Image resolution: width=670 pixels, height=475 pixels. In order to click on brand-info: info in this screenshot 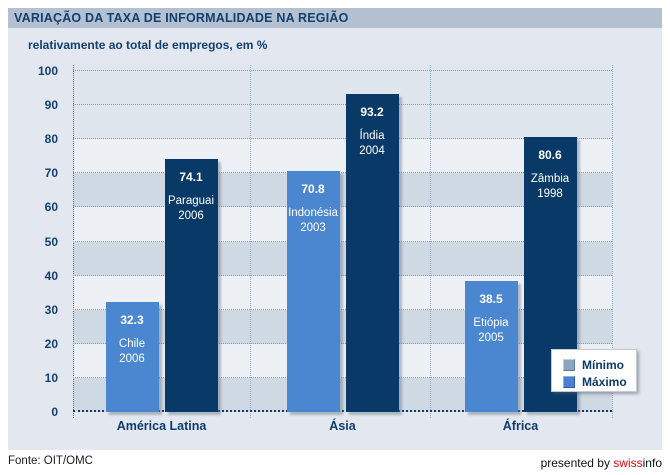, I will do `click(652, 463)`.